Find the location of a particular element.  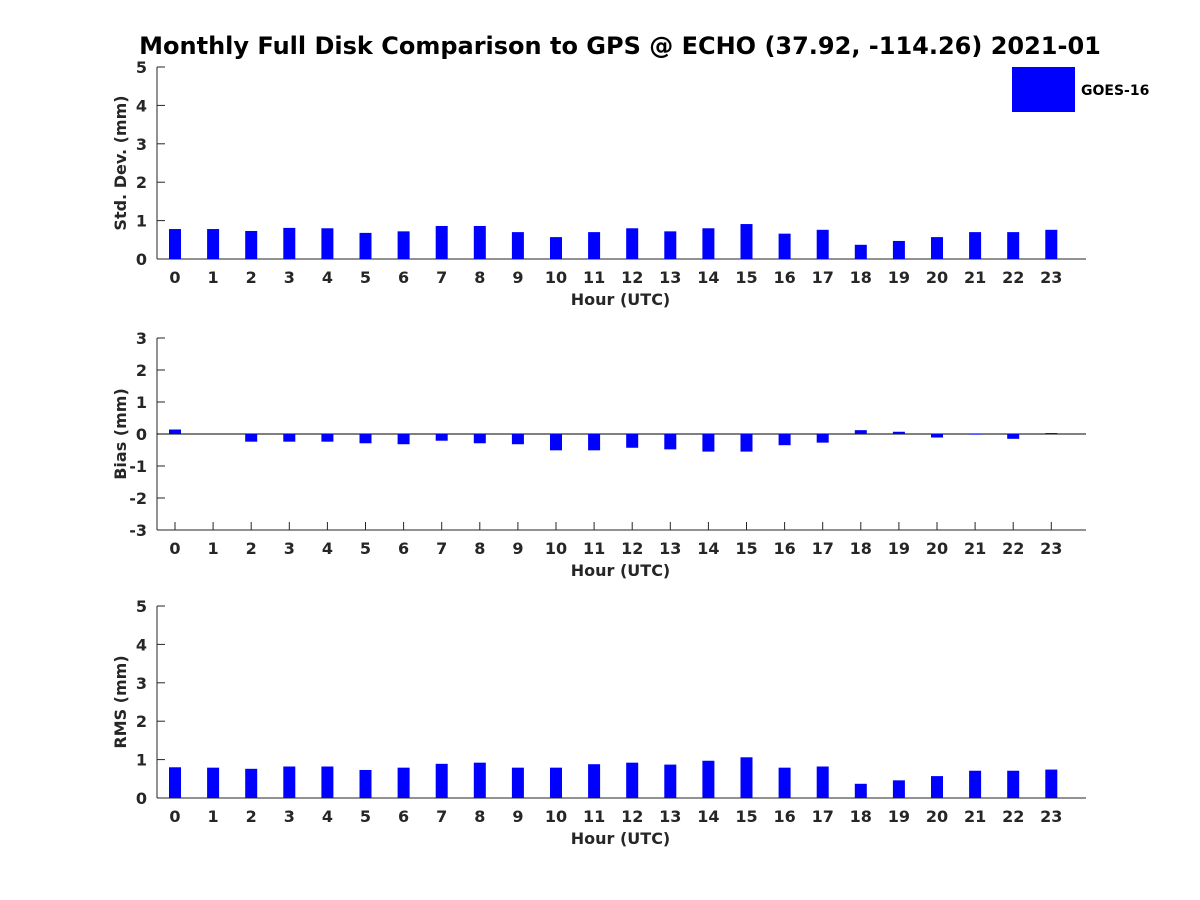

std-dev-x-tick-label: 13 is located at coordinates (670, 277).